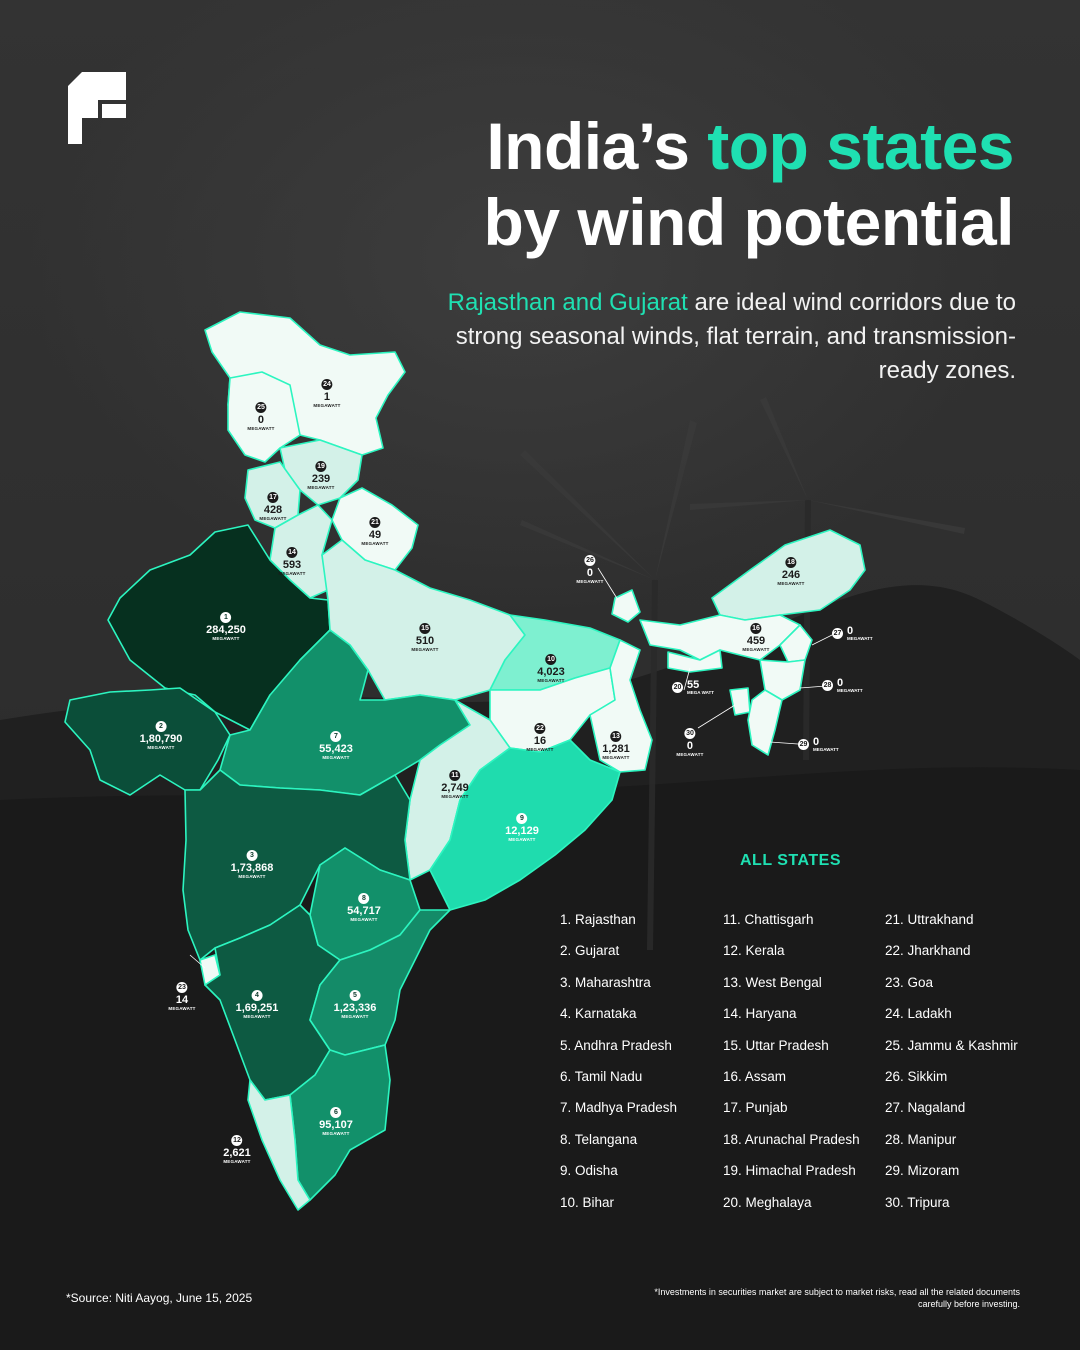  What do you see at coordinates (765, 722) in the screenshot?
I see `state-mizoram` at bounding box center [765, 722].